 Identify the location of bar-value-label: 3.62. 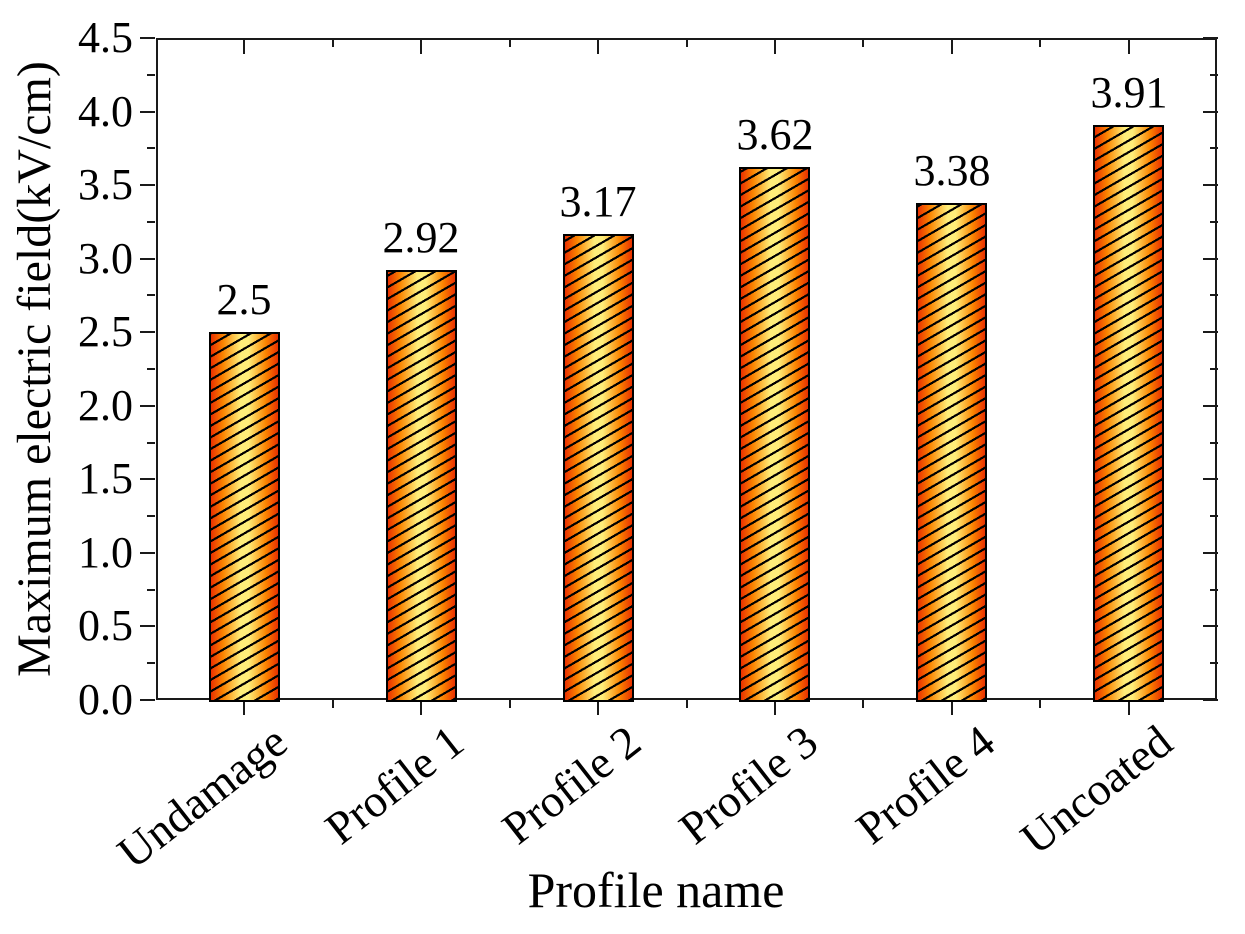
(775, 134).